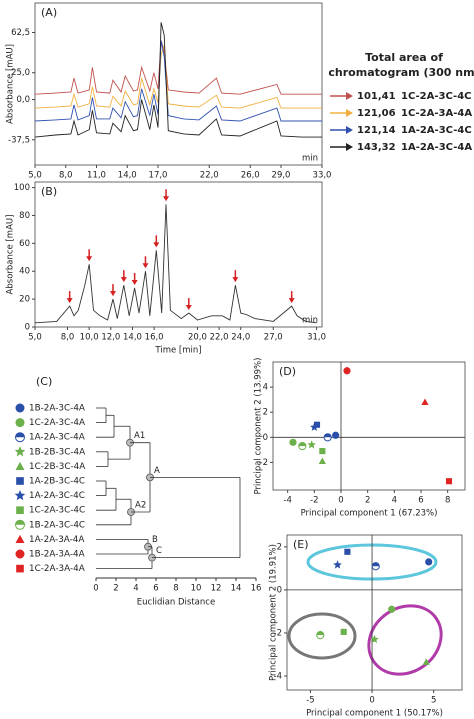 This screenshot has width=474, height=719. I want to click on legend-area: 121,14, so click(376, 130).